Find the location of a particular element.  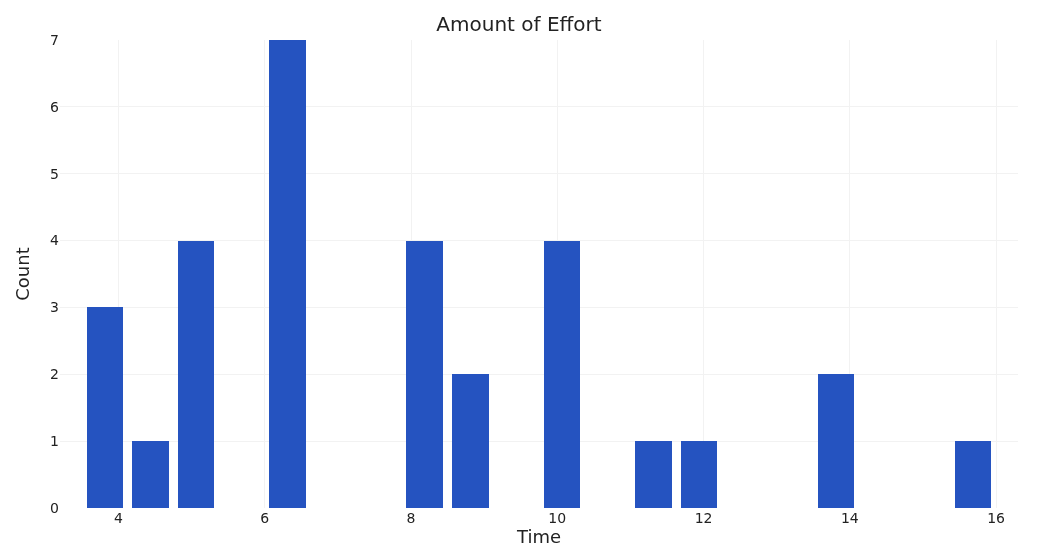

x-tick-label: 12 is located at coordinates (703, 518).